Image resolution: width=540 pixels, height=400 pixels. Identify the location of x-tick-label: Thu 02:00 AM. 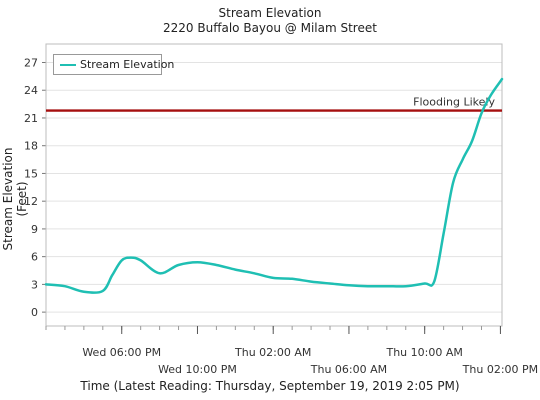
(272, 352).